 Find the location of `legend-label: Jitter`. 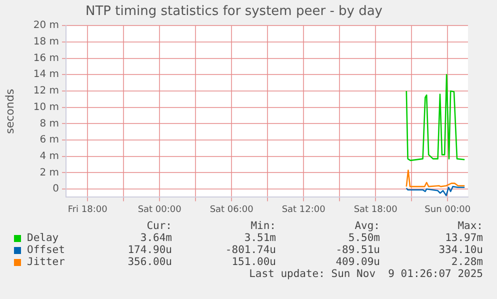

legend-label: Jitter is located at coordinates (46, 262).